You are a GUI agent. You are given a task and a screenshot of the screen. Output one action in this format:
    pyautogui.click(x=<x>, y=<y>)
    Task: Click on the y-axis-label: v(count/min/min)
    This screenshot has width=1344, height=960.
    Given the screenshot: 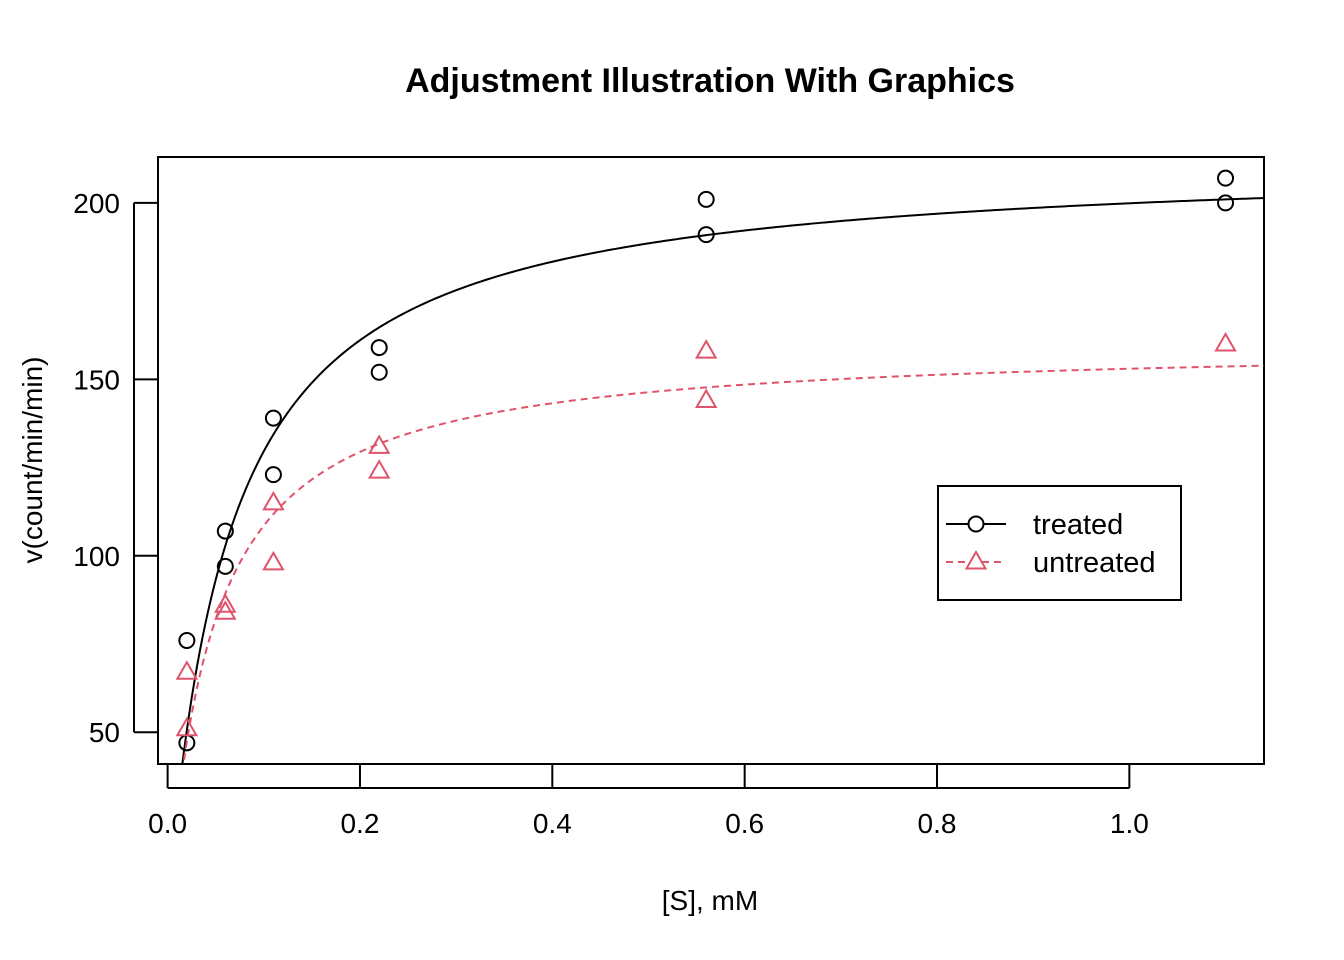 What is the action you would take?
    pyautogui.click(x=32, y=460)
    